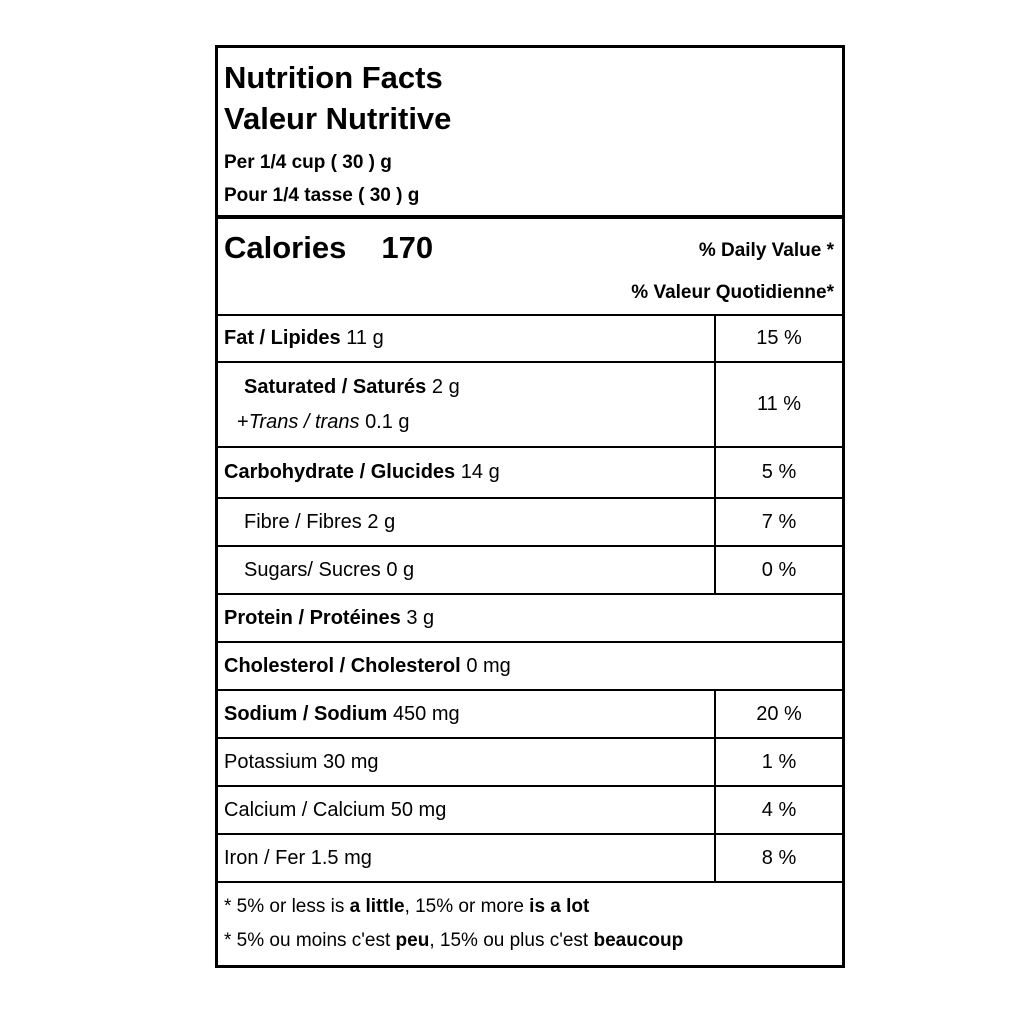  I want to click on row-sodium: Sodium / Sodium 450 mg 20 %, so click(530, 713).